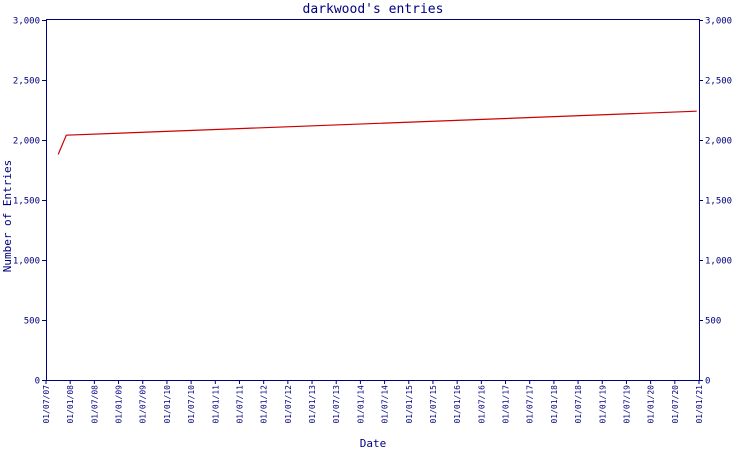  What do you see at coordinates (37, 382) in the screenshot?
I see `y-tick-label-left: 0` at bounding box center [37, 382].